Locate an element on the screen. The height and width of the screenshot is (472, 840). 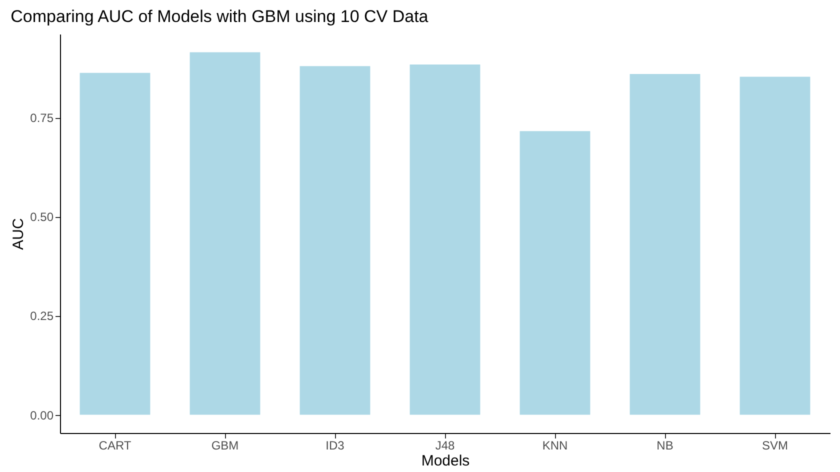
chart-title: Comparing AUC of Models with GBM using 10 CV Data is located at coordinates (219, 16).